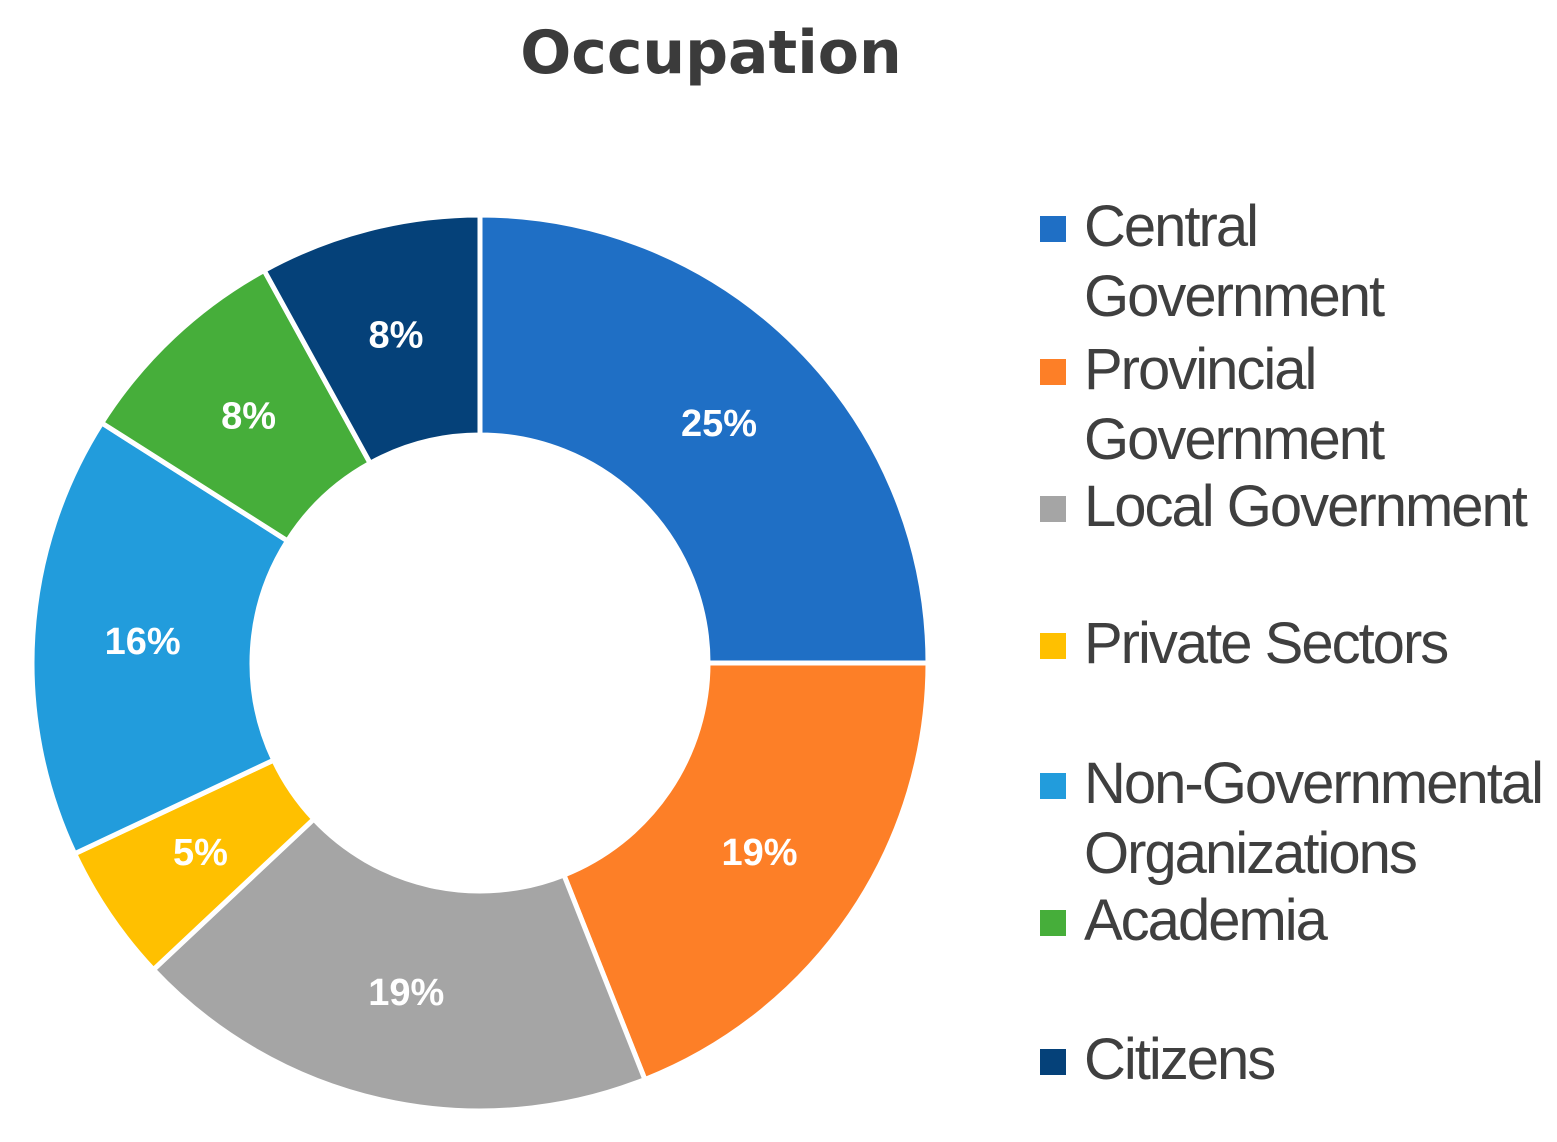 This screenshot has height=1142, width=1557. I want to click on donut-slice-central-government, so click(704, 439).